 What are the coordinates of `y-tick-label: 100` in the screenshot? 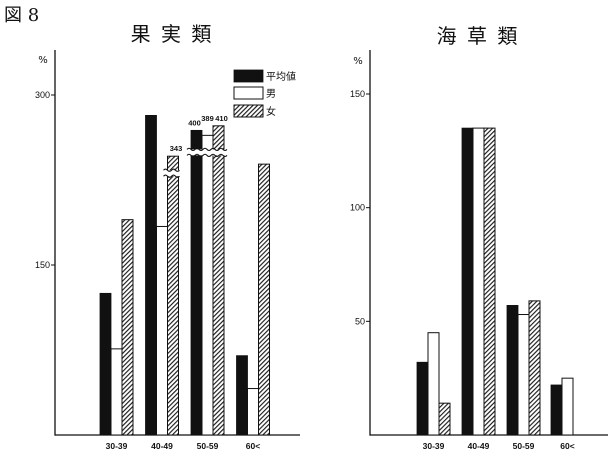 It's located at (357, 208).